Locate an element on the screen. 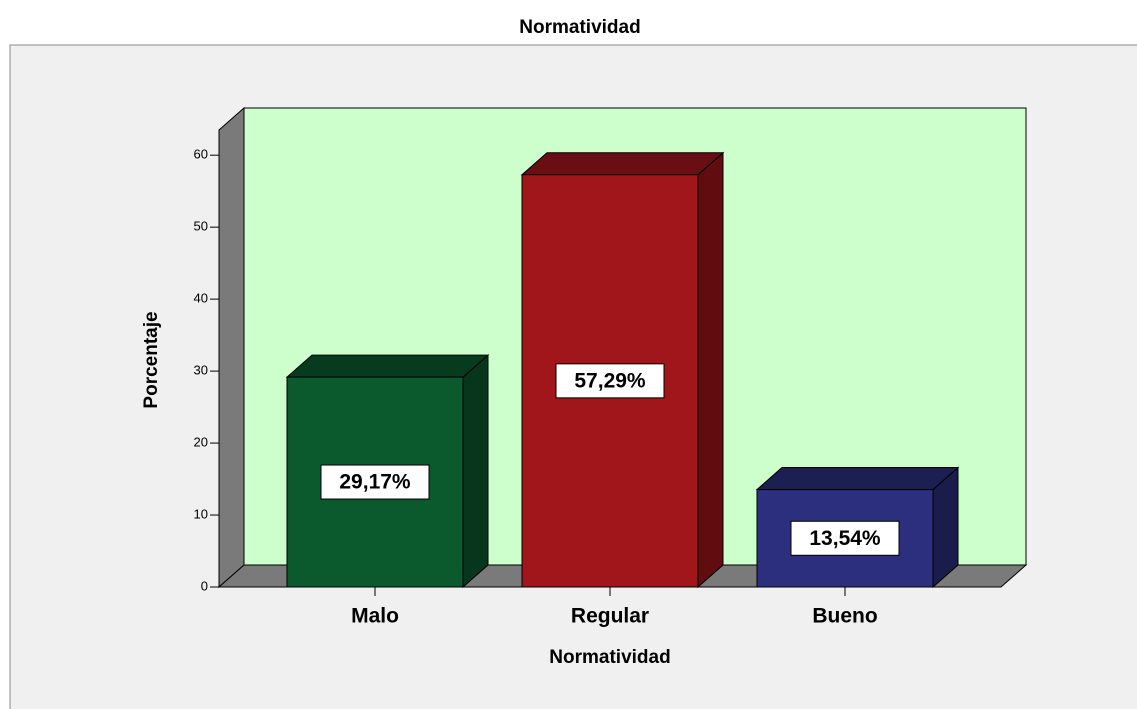 This screenshot has width=1137, height=709. value-label: 29,17% is located at coordinates (375, 482).